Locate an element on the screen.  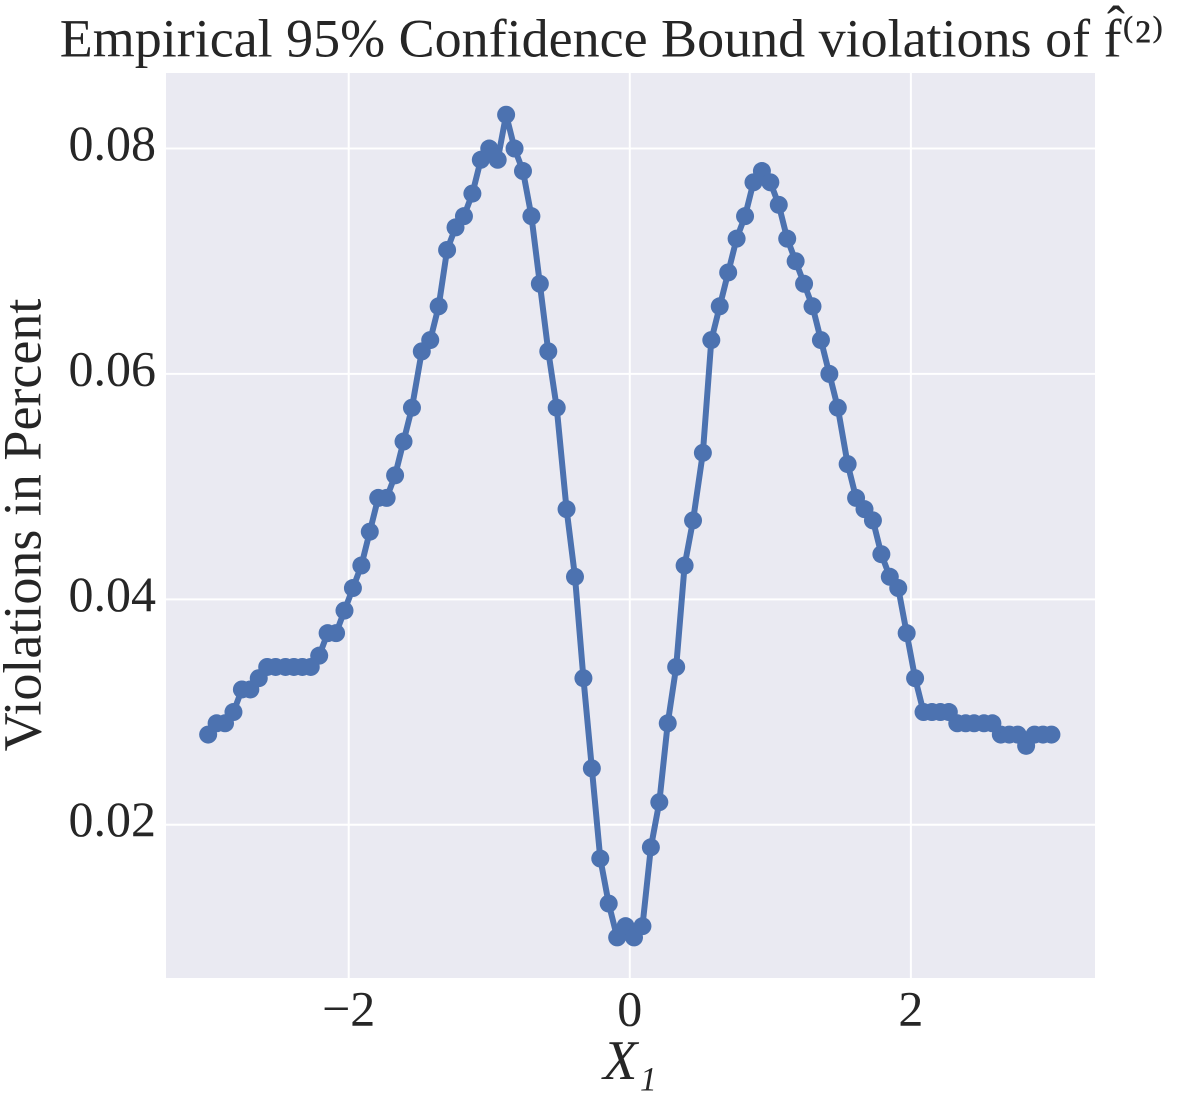
y-tick-label: 0.08 is located at coordinates (113, 143).